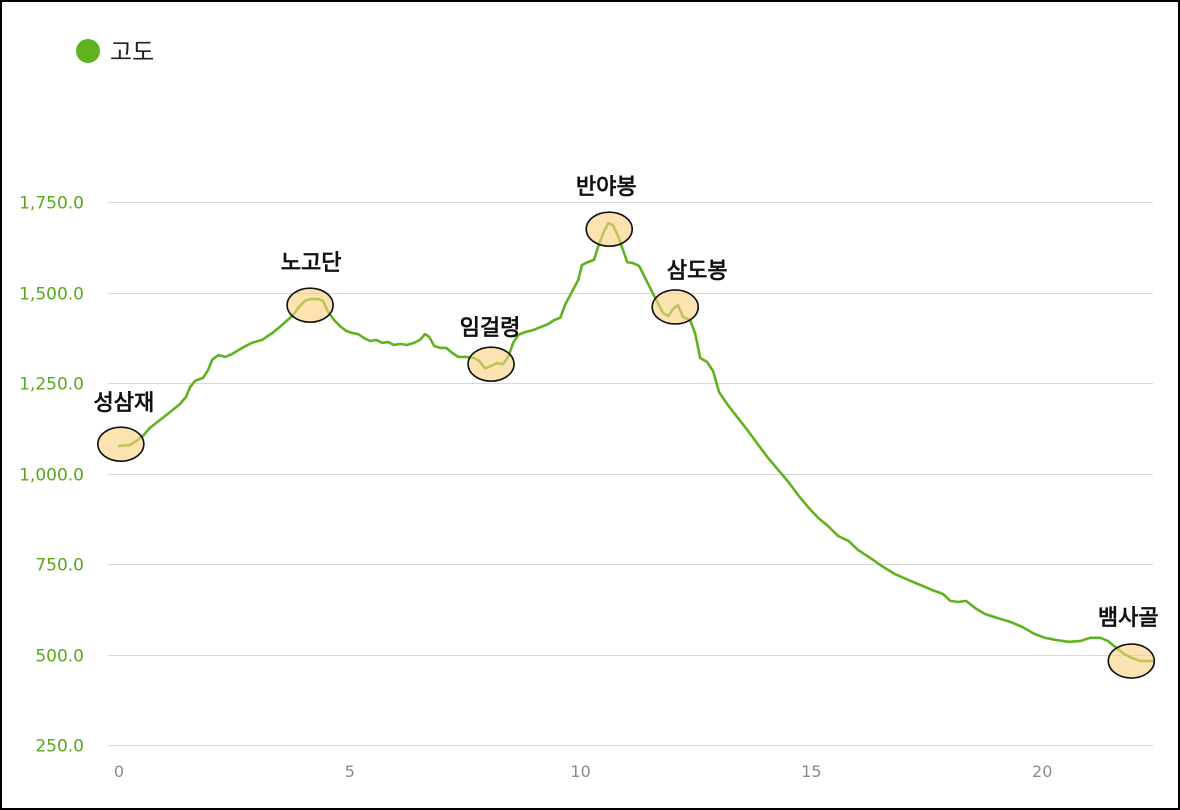 The width and height of the screenshot is (1180, 810). Describe the element at coordinates (59, 747) in the screenshot. I see `y-tick-label: 250.0` at that location.